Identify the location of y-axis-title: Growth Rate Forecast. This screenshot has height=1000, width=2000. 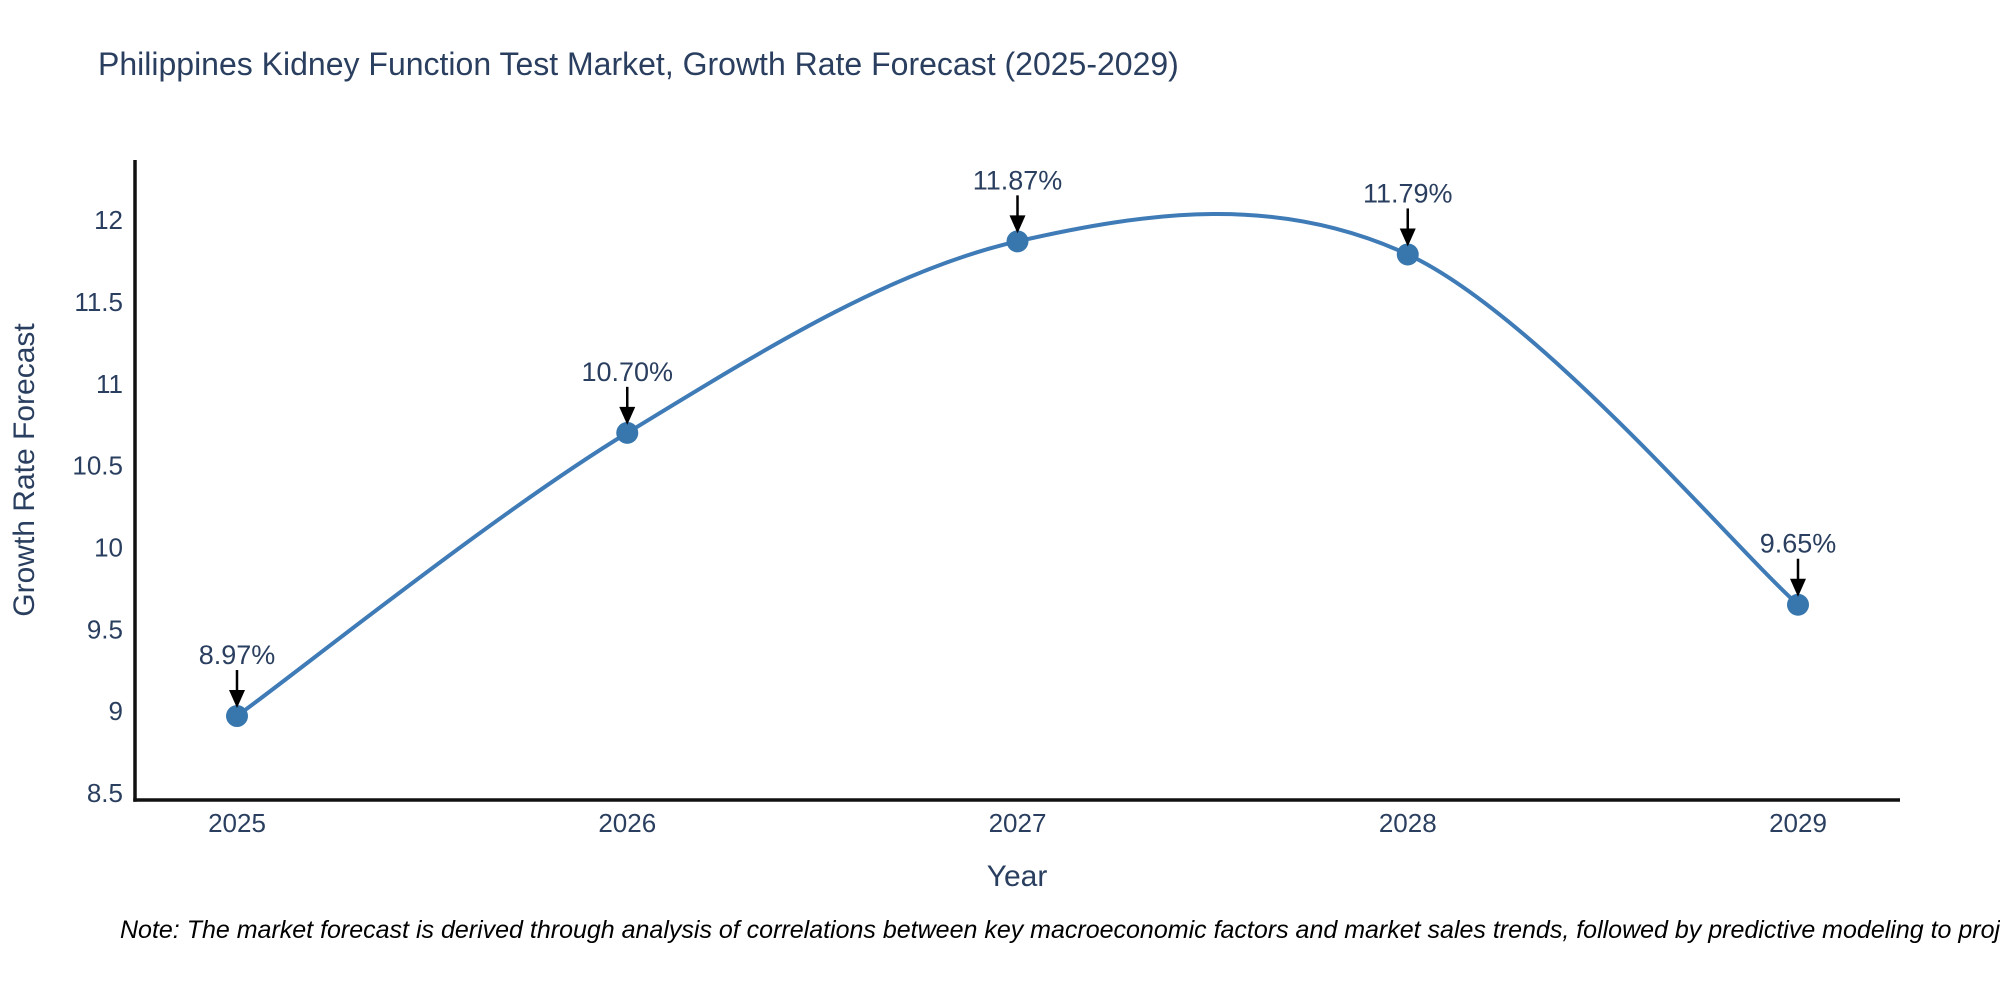
(24, 470).